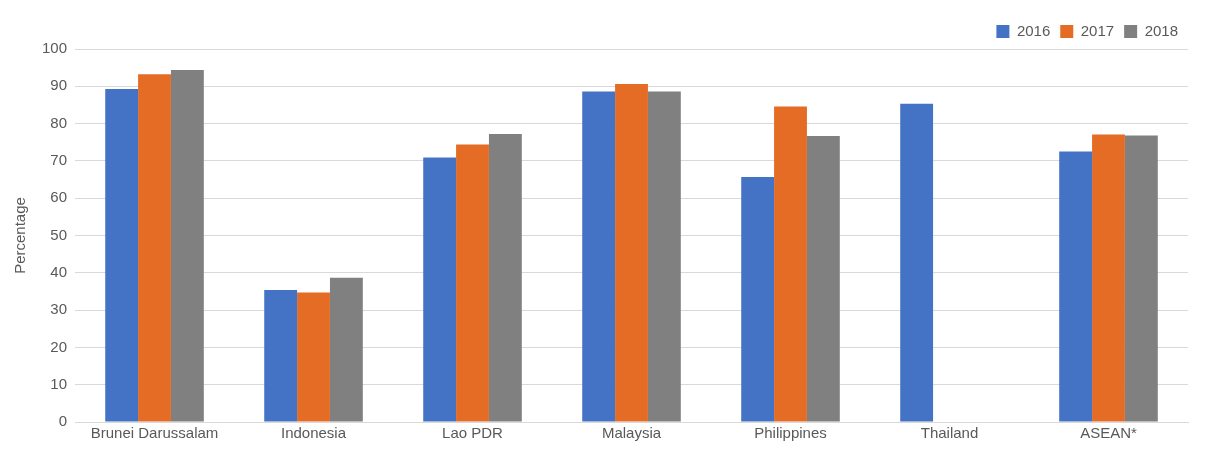  I want to click on legend-label: 2017, so click(1097, 30).